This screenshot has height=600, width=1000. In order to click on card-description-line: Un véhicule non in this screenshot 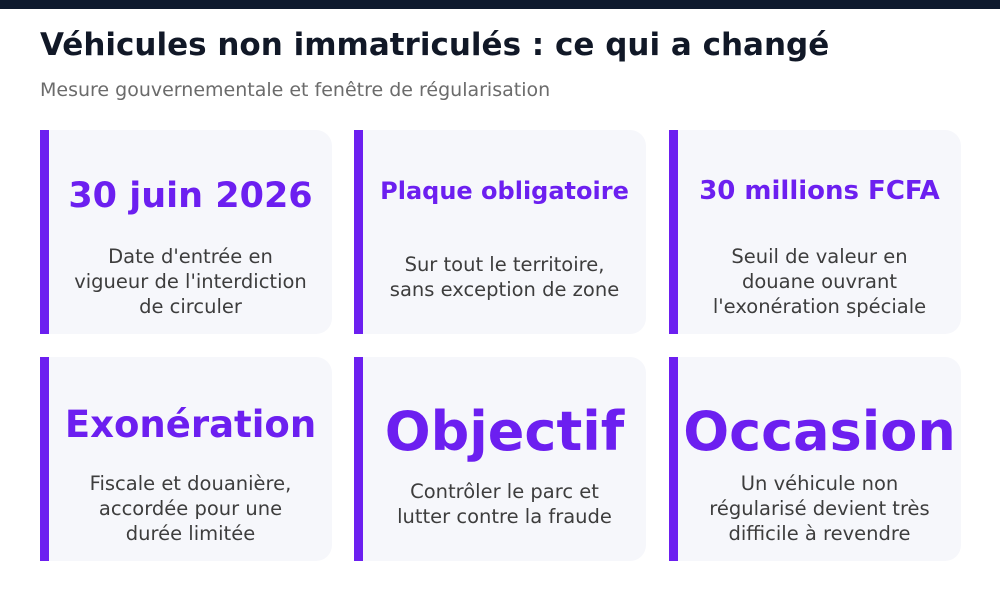, I will do `click(819, 483)`.